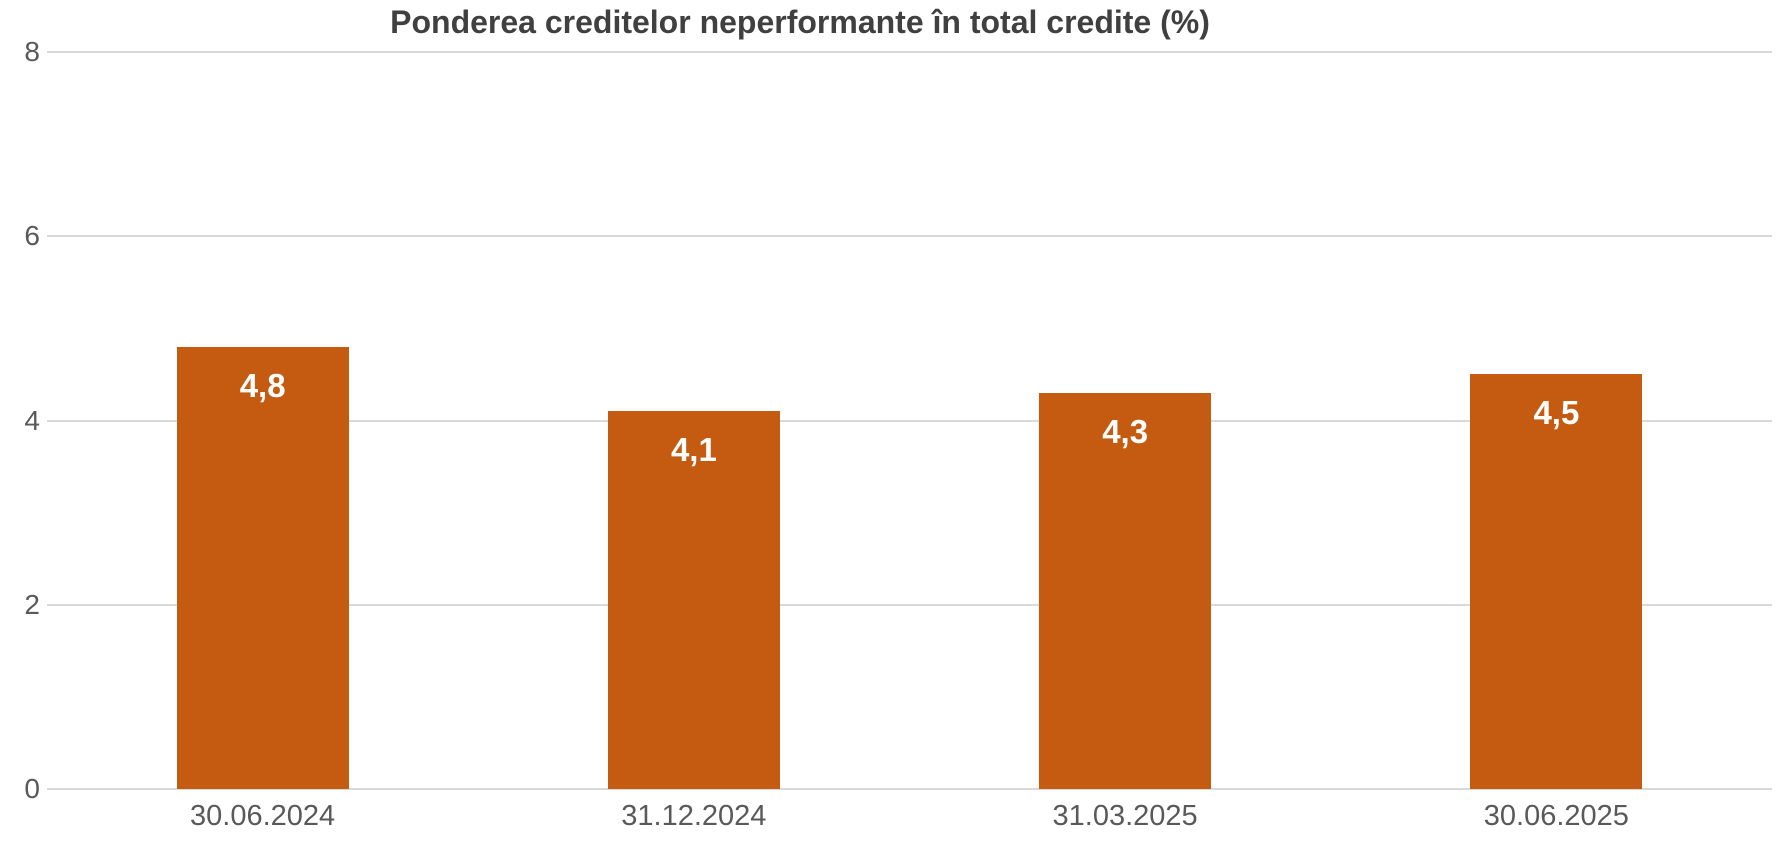 The width and height of the screenshot is (1779, 849). What do you see at coordinates (32, 420) in the screenshot?
I see `y-axis-tick-label: 4` at bounding box center [32, 420].